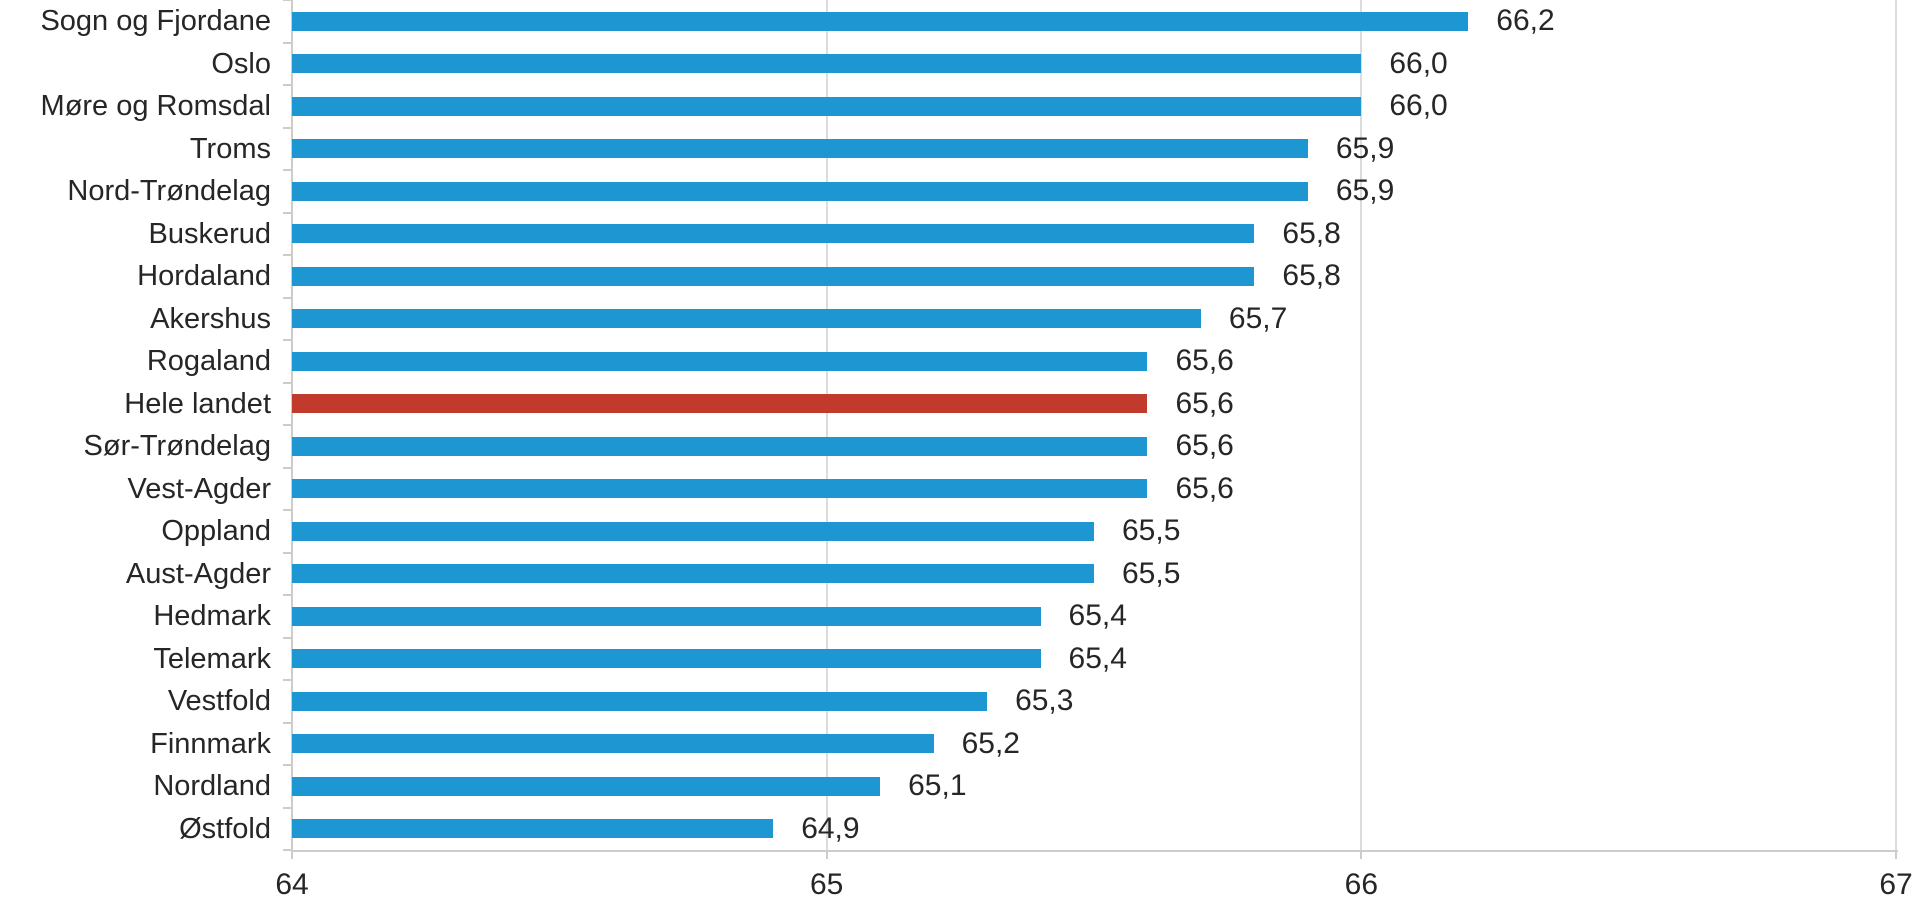 Image resolution: width=1920 pixels, height=907 pixels. Describe the element at coordinates (1095, 851) in the screenshot. I see `x-axis-line` at that location.